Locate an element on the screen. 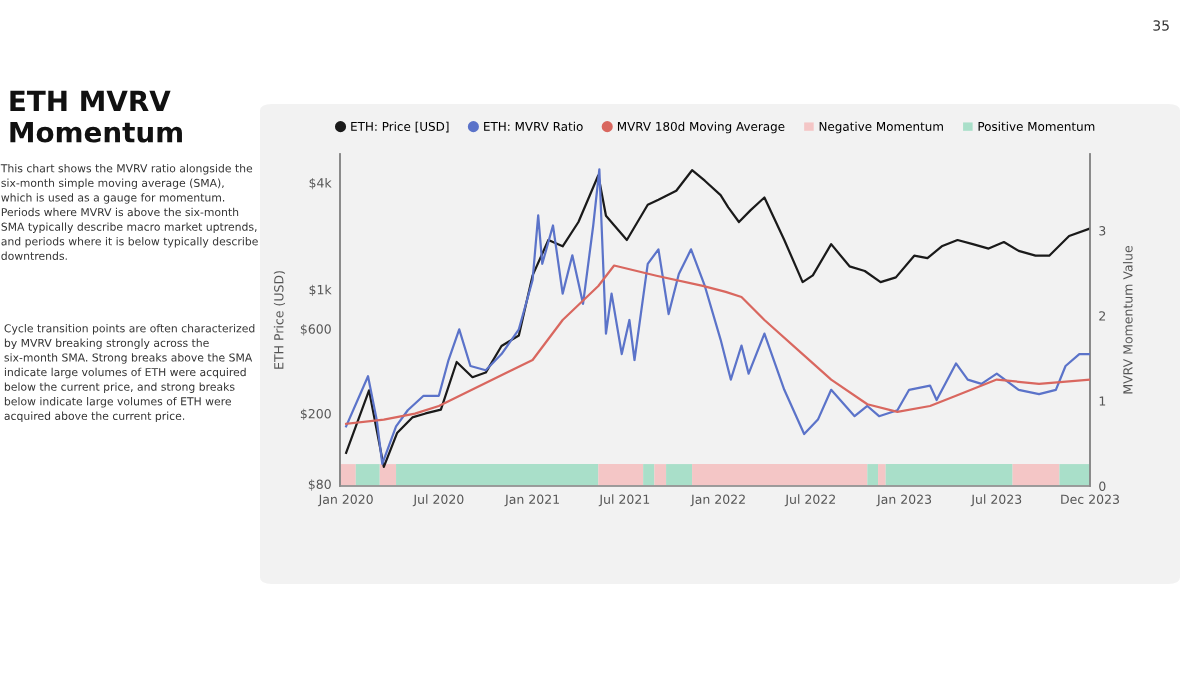 The image size is (1200, 676). line-series is located at coordinates (717, 344).